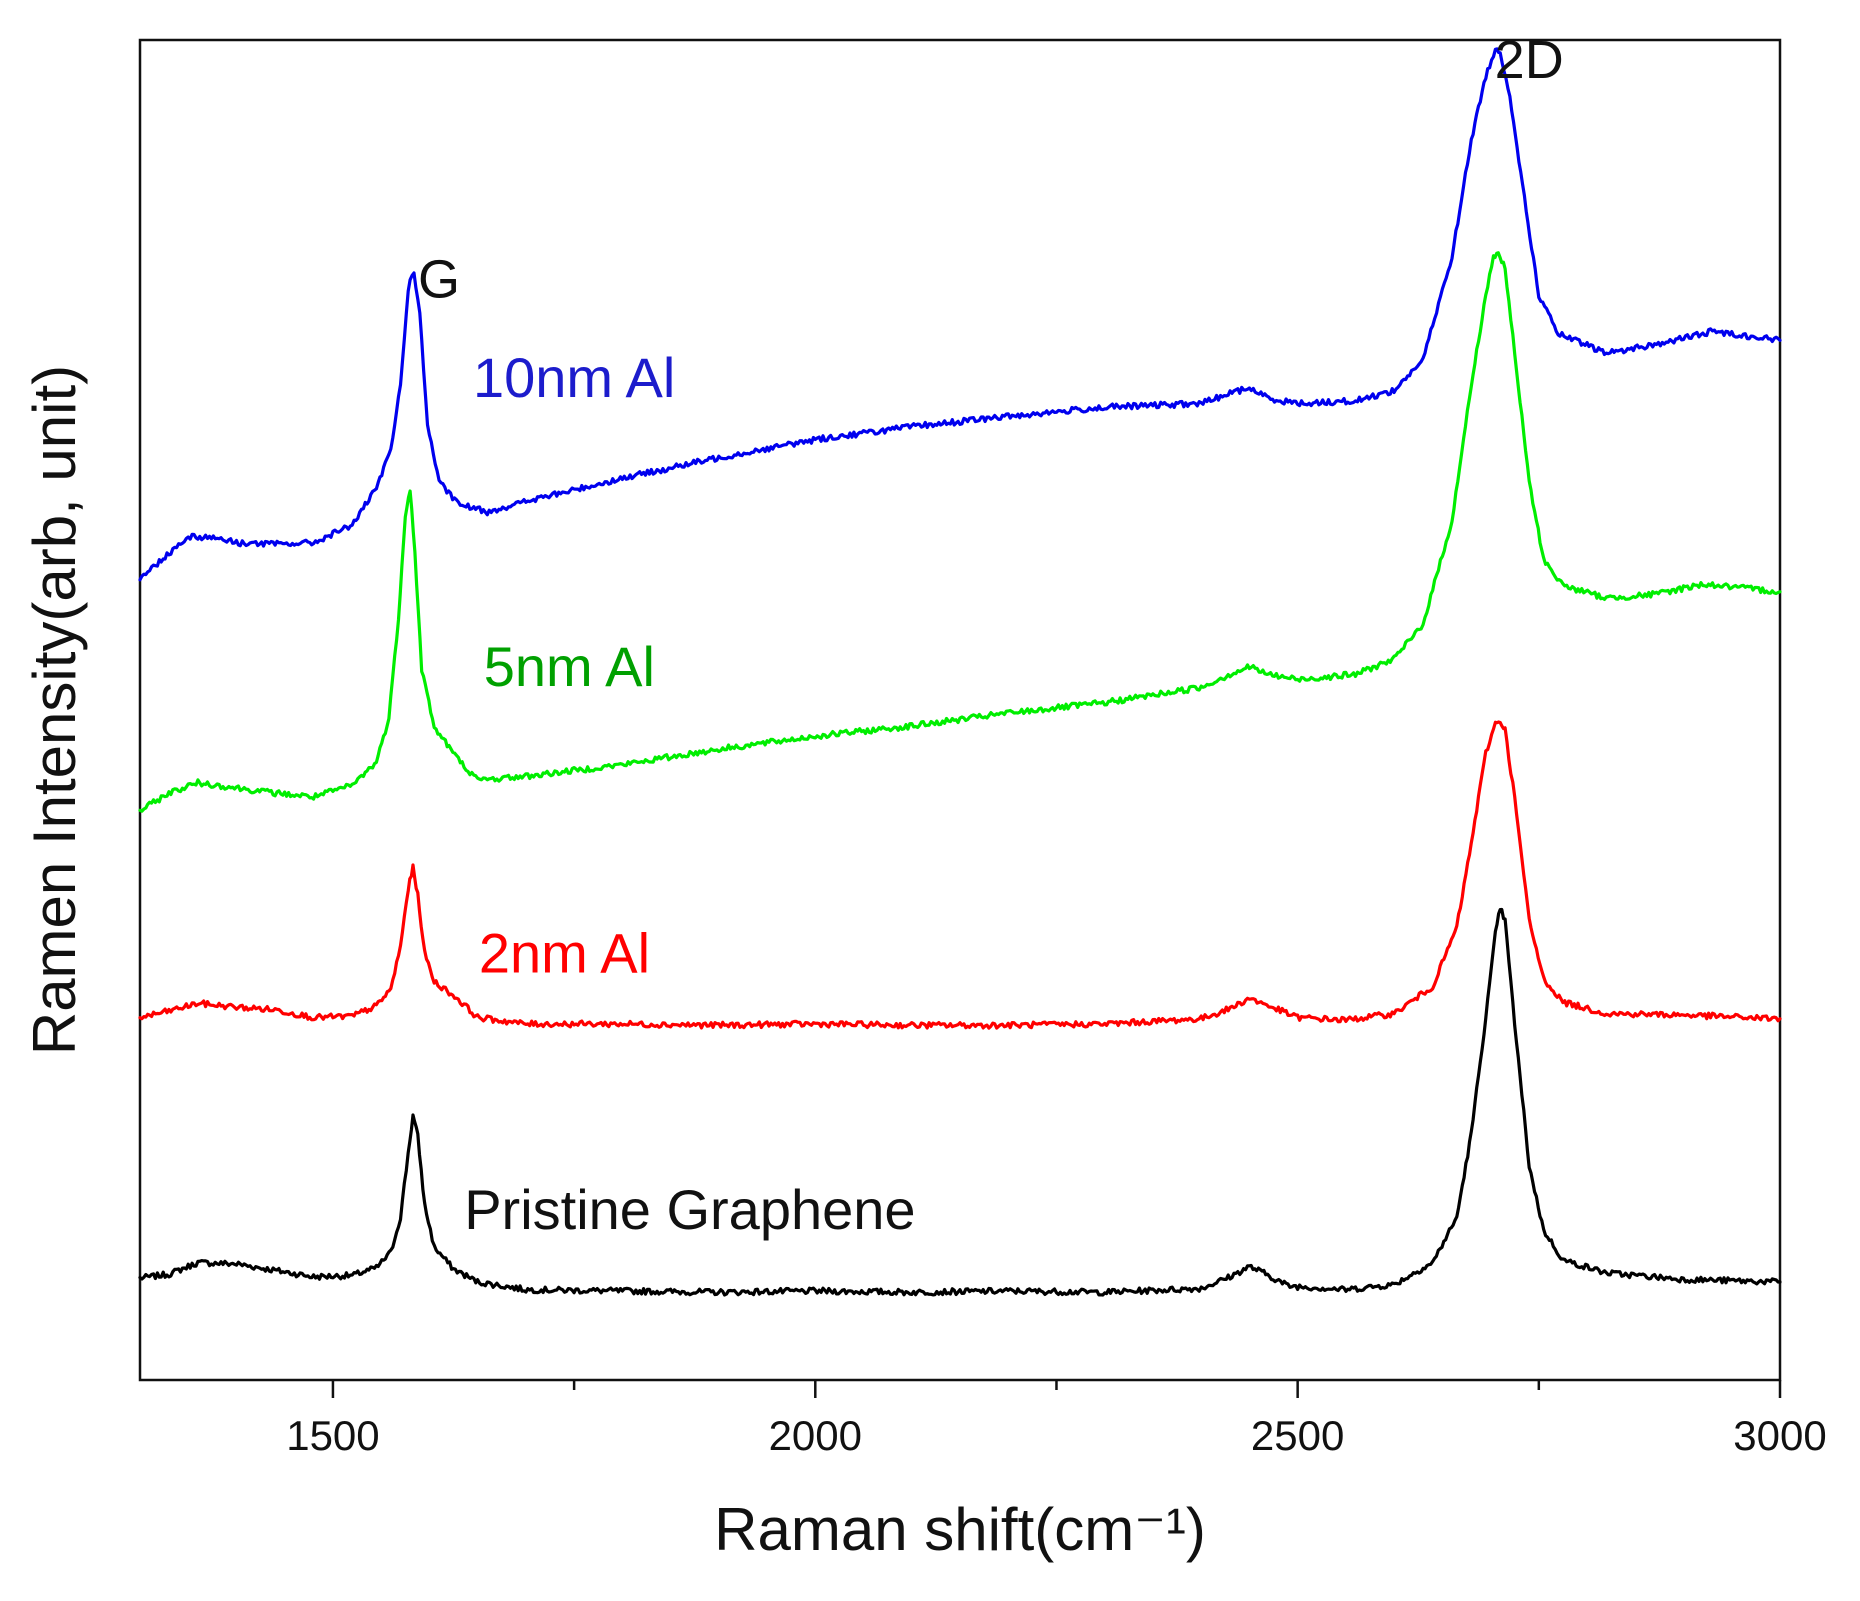 The height and width of the screenshot is (1601, 1860). What do you see at coordinates (689, 1209) in the screenshot?
I see `series-label-pristine-graphene: Pristine Graphene` at bounding box center [689, 1209].